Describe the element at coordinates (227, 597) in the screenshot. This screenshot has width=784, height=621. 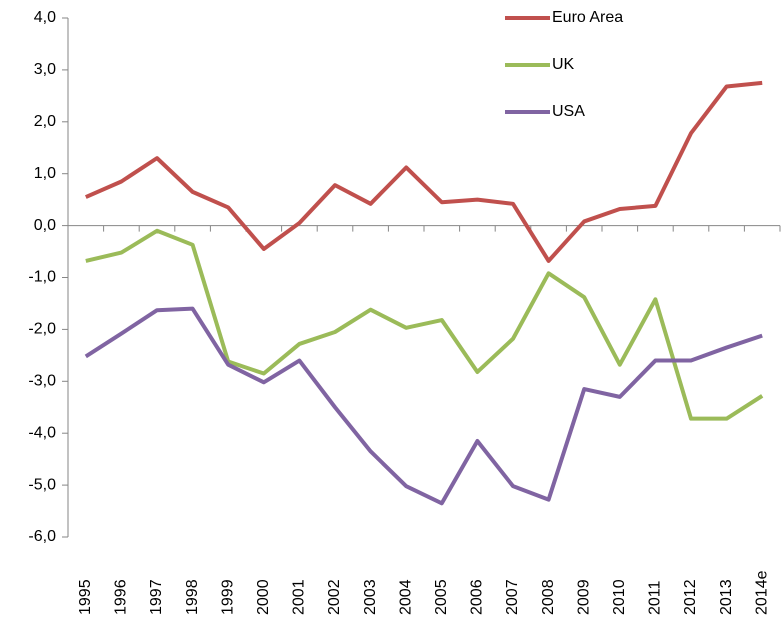
I see `x-tick-label: 1999` at that location.